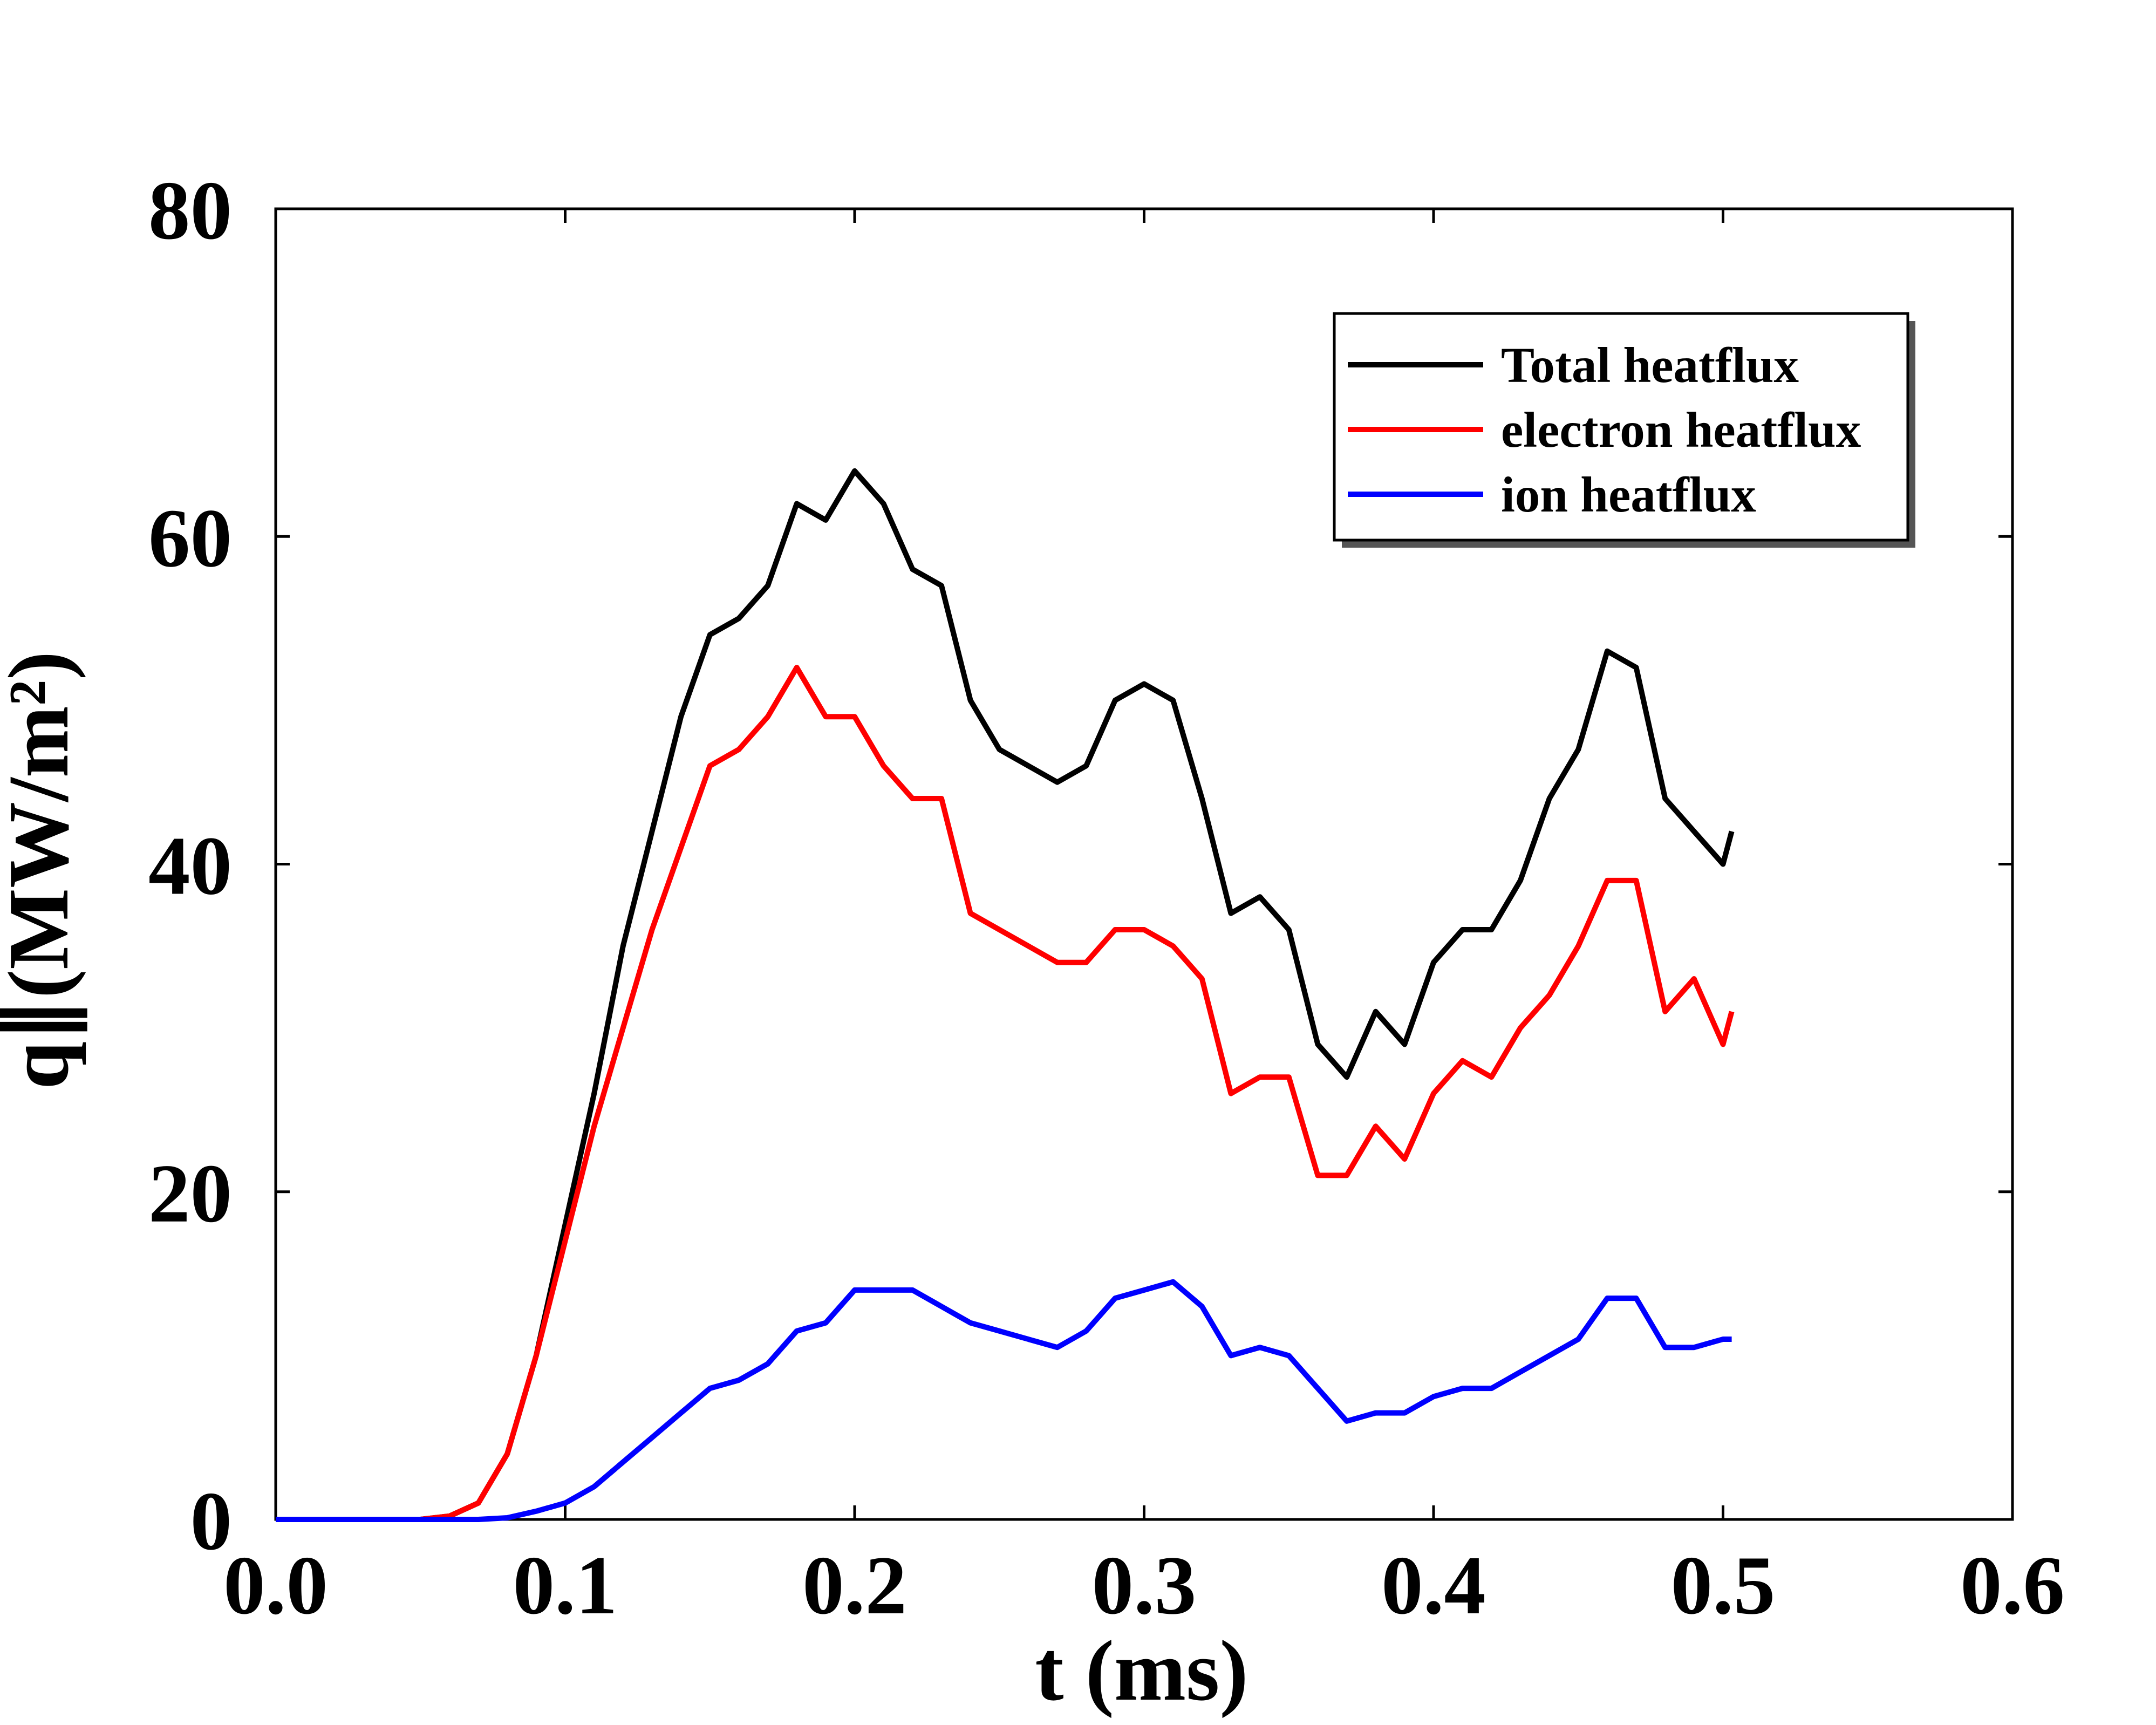 The image size is (2156, 1725). What do you see at coordinates (1629, 495) in the screenshot?
I see `legend-label: ion heatflux` at bounding box center [1629, 495].